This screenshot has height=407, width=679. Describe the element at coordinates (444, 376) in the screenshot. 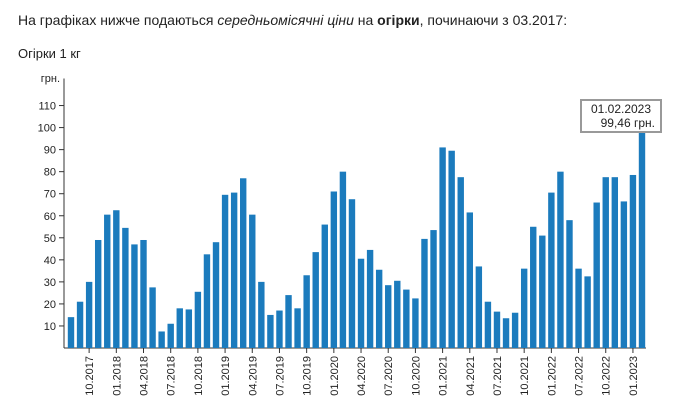

I see `x-tick-label: 01.2021` at that location.